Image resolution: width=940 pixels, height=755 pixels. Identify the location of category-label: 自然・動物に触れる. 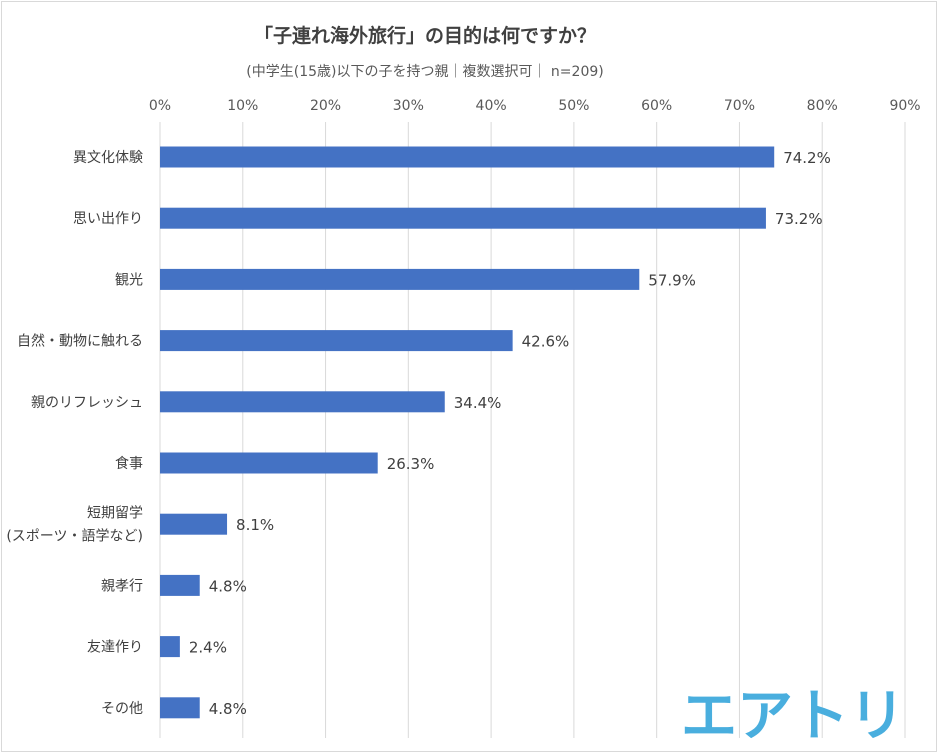
(80, 341).